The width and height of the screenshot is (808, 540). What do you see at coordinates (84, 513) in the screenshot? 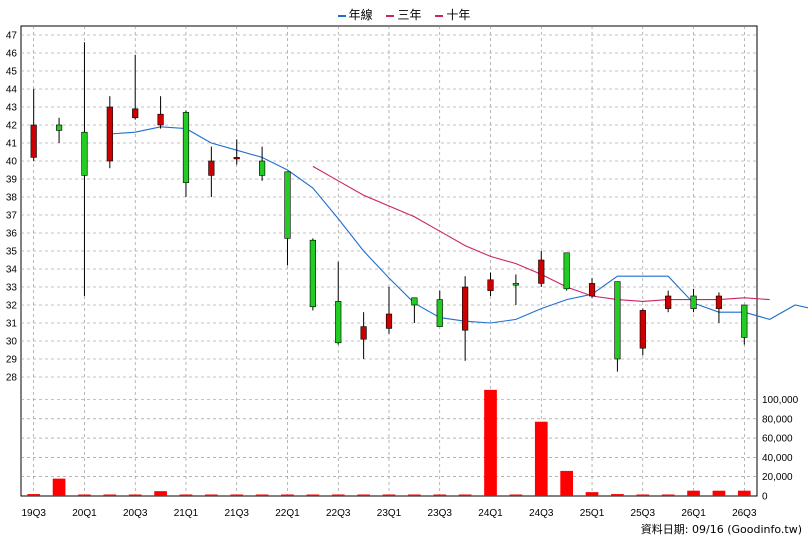
I see `x-tick-label: 20Q1` at bounding box center [84, 513].